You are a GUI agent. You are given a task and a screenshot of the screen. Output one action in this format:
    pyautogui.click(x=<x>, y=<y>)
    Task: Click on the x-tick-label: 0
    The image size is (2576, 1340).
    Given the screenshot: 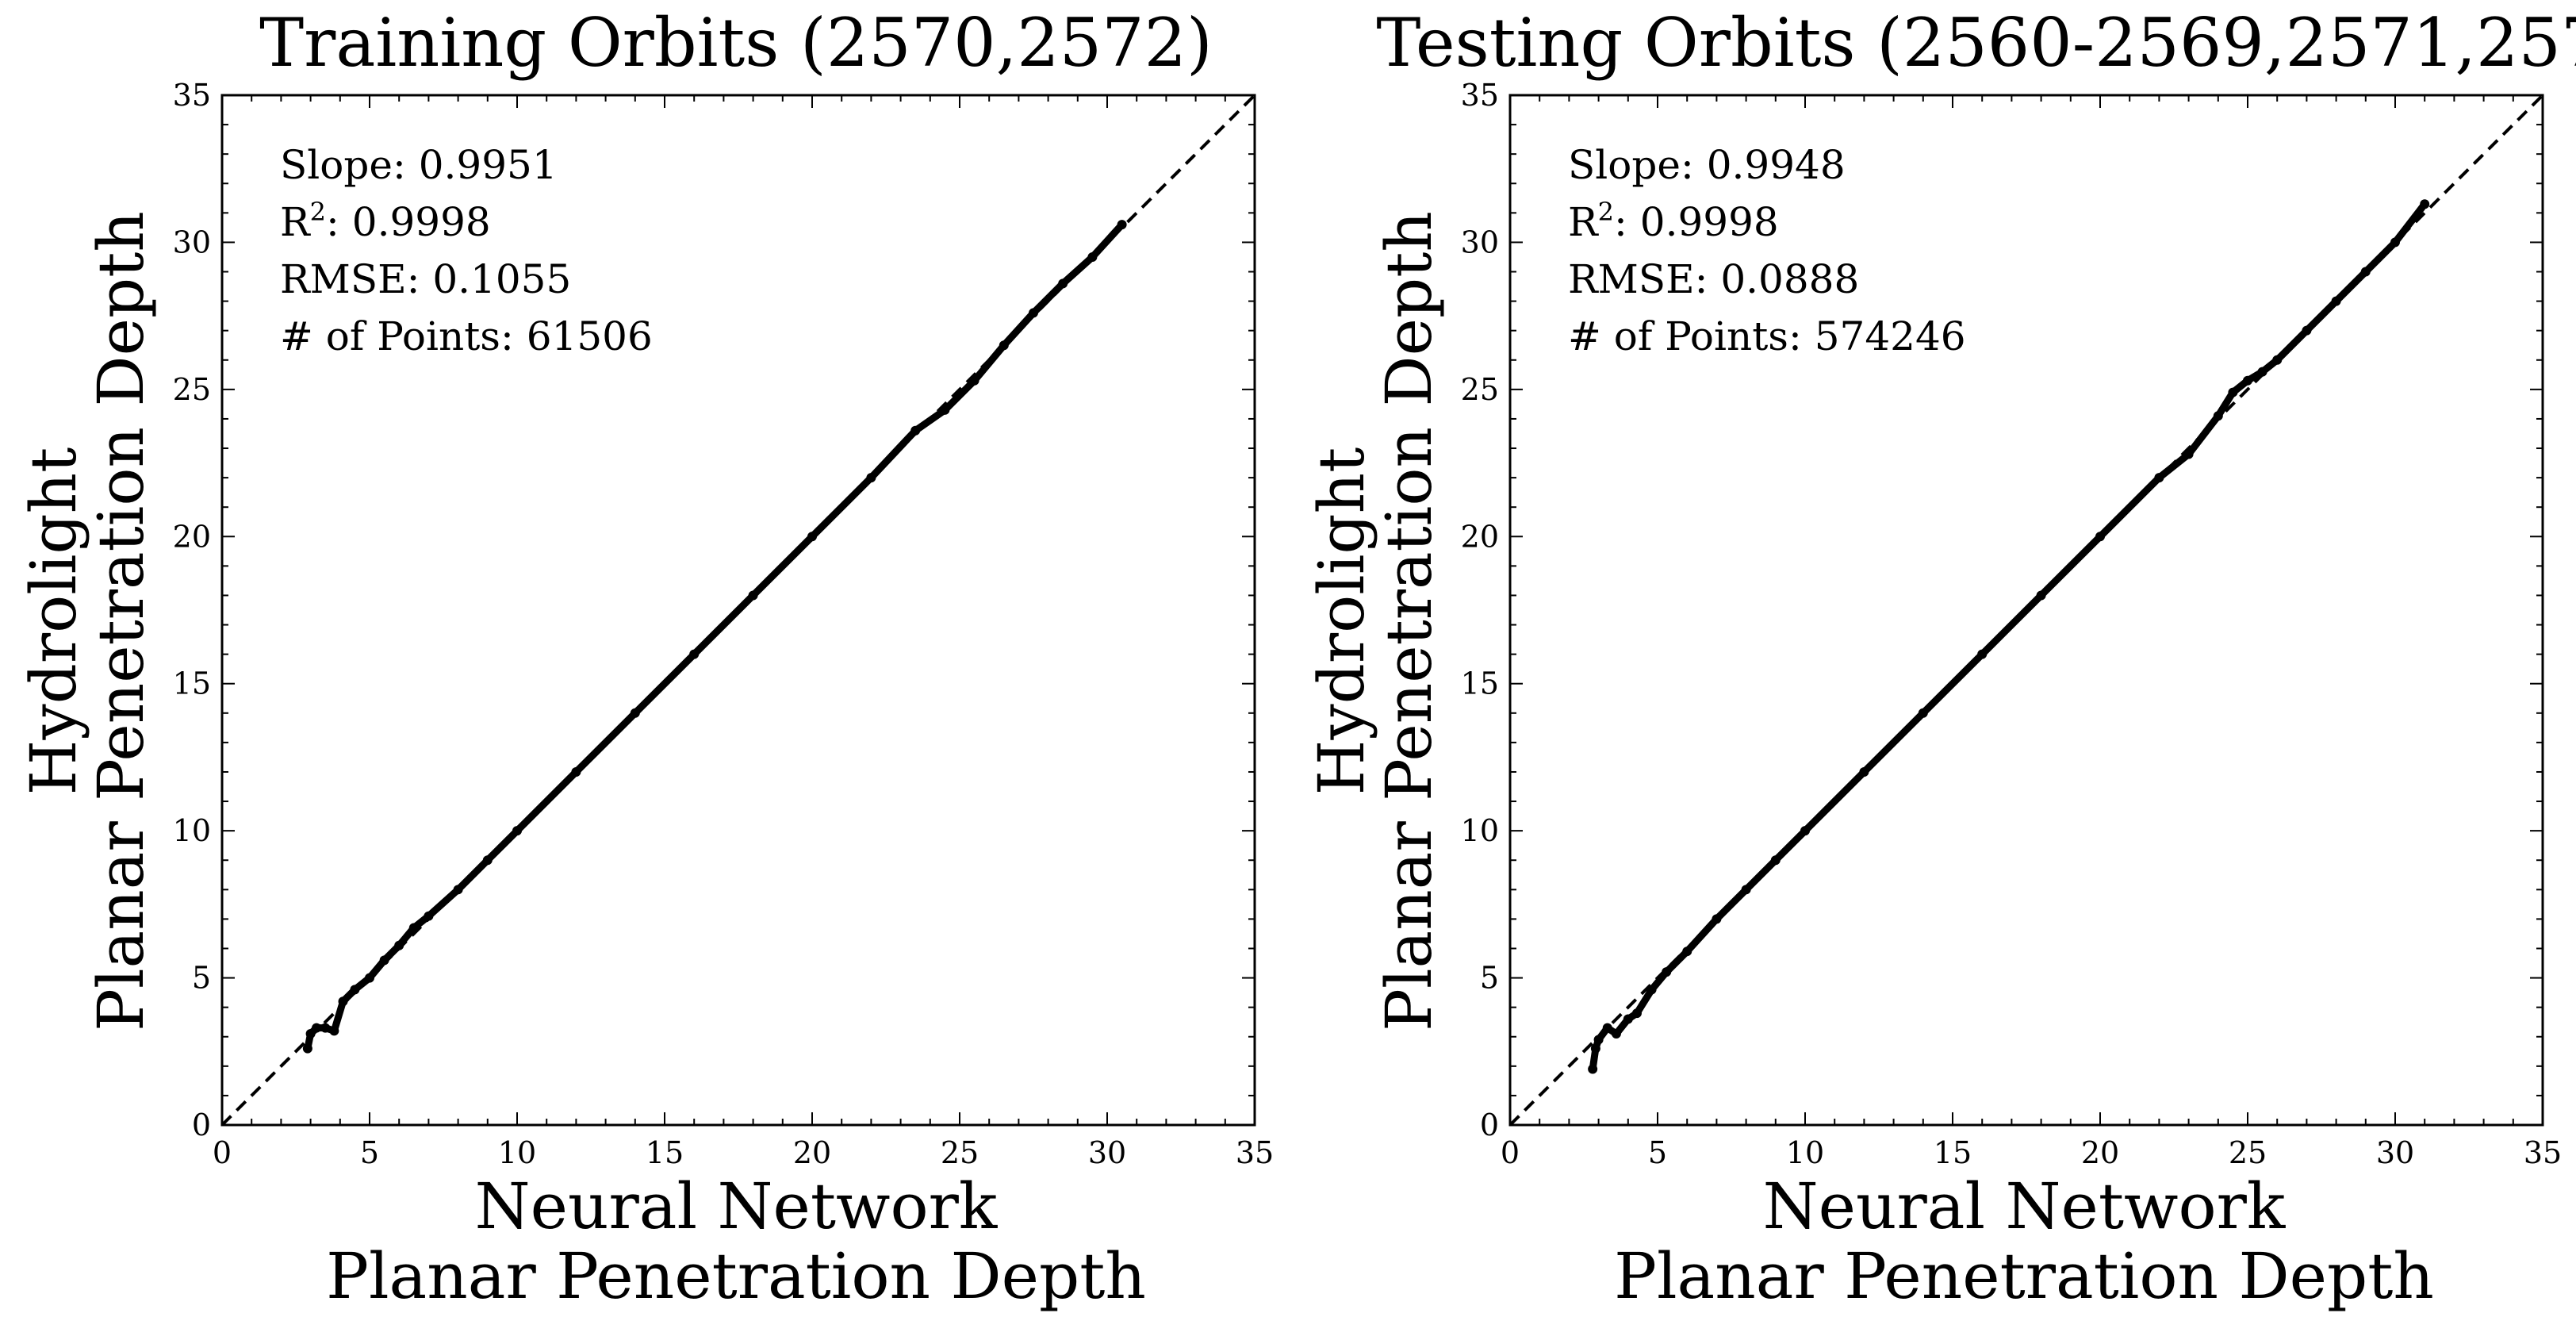 What is the action you would take?
    pyautogui.click(x=222, y=1152)
    